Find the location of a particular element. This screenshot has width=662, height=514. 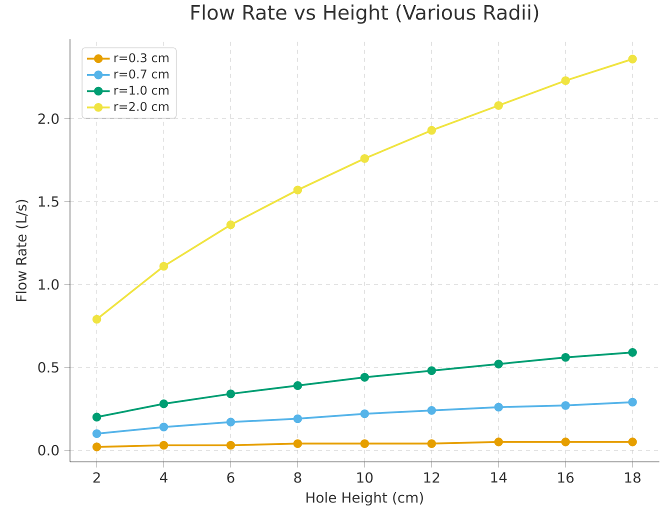

x-tick-label: 16 is located at coordinates (566, 477).